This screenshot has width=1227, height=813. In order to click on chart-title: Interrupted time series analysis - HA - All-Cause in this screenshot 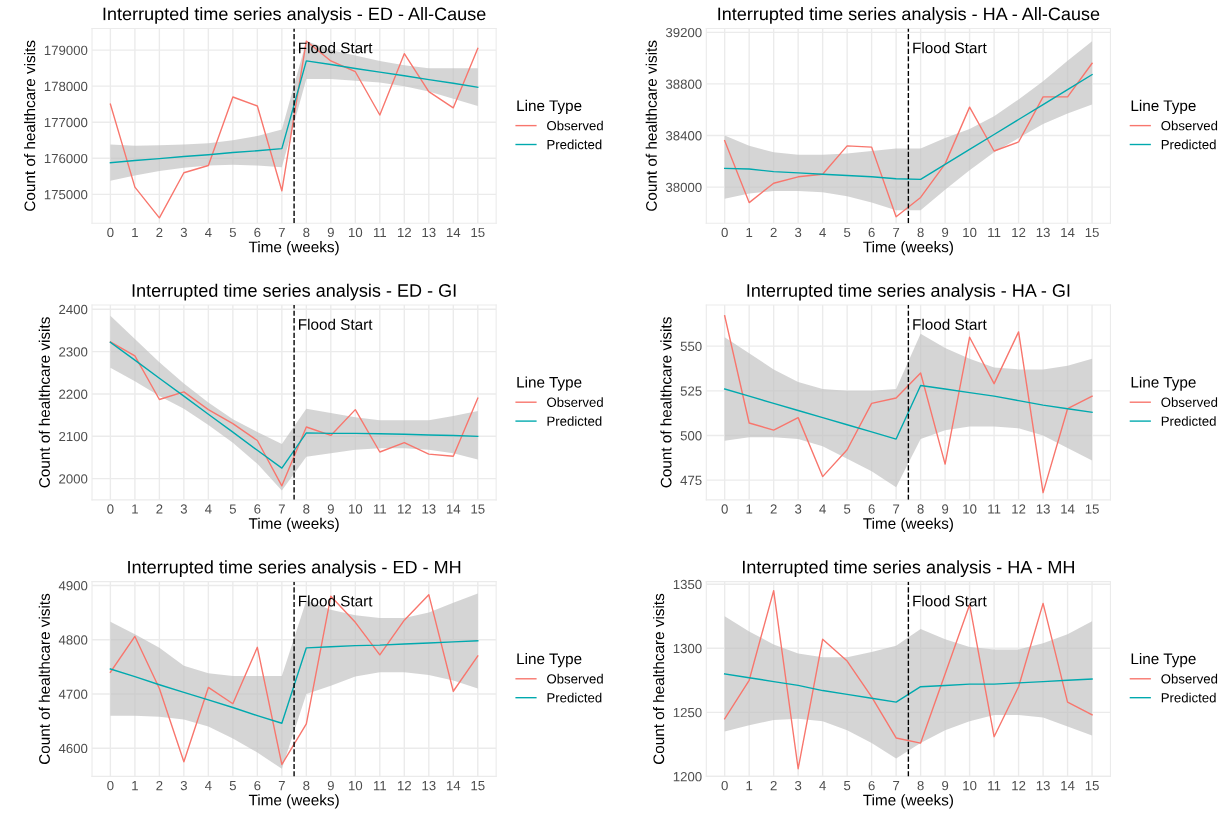, I will do `click(909, 15)`.